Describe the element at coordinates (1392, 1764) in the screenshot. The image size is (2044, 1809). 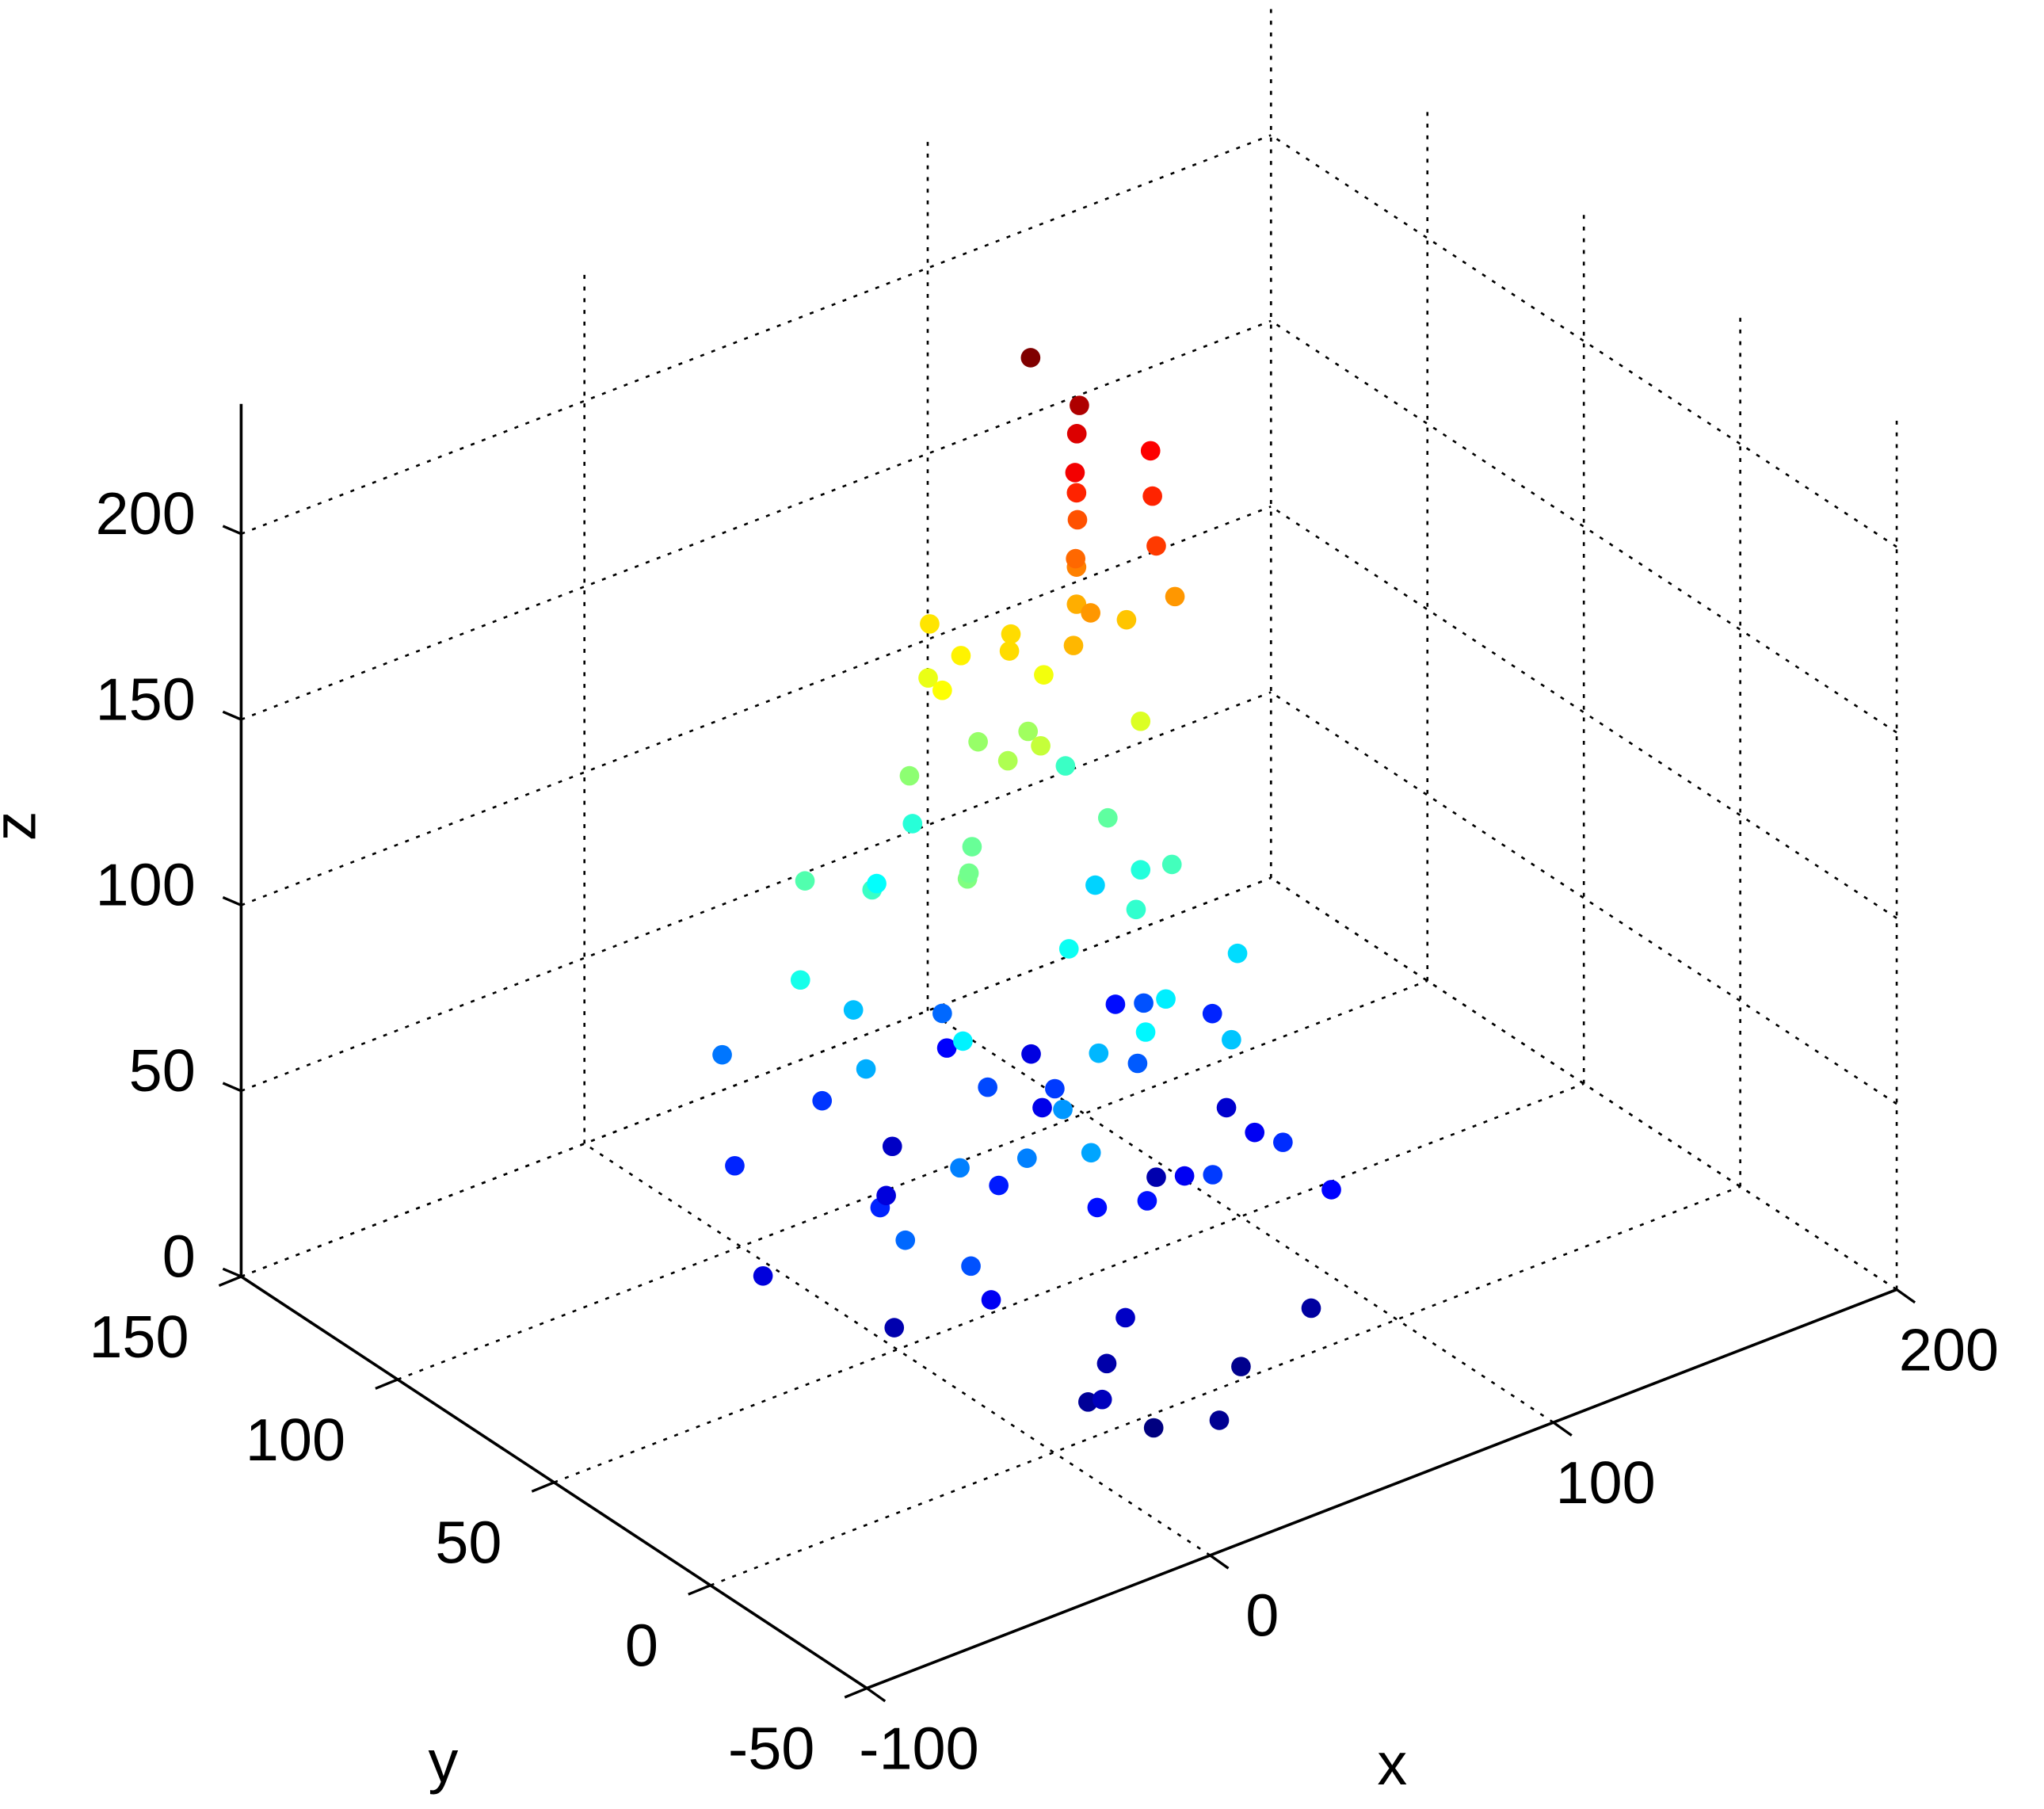
I see `x-axis-title: x` at that location.